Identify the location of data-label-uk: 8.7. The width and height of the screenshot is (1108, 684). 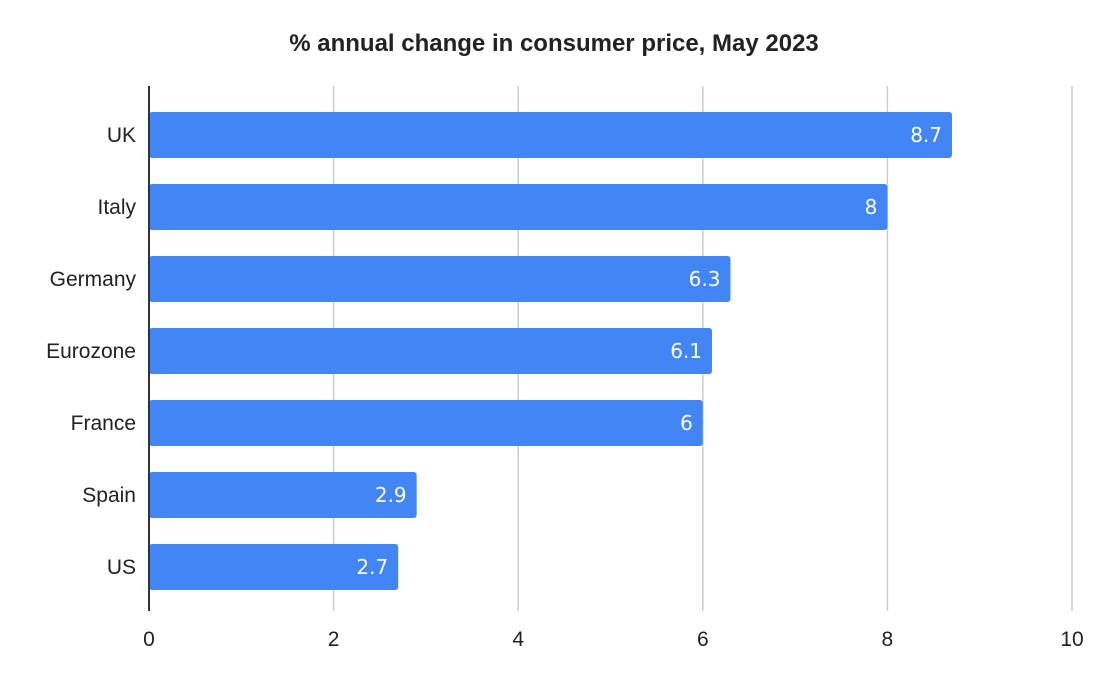
(926, 135).